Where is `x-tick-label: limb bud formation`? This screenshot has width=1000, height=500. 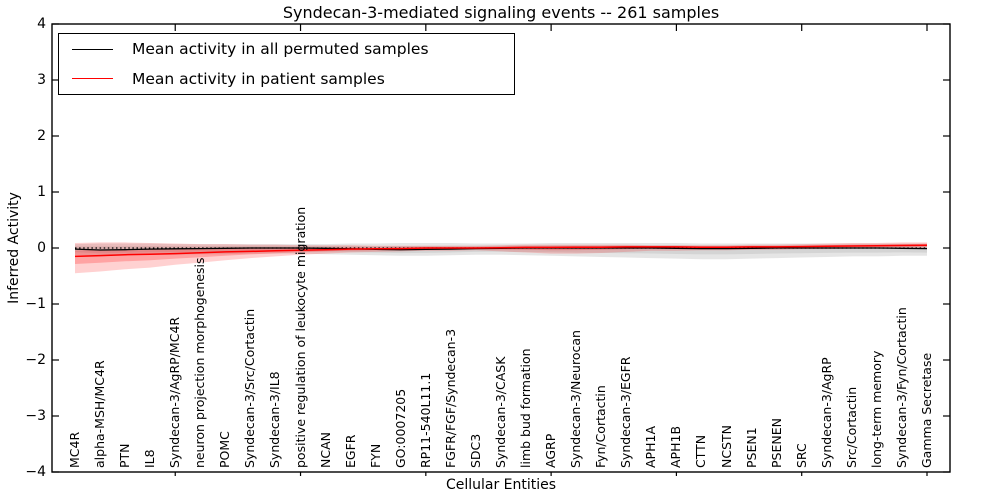
x-tick-label: limb bud formation is located at coordinates (526, 408).